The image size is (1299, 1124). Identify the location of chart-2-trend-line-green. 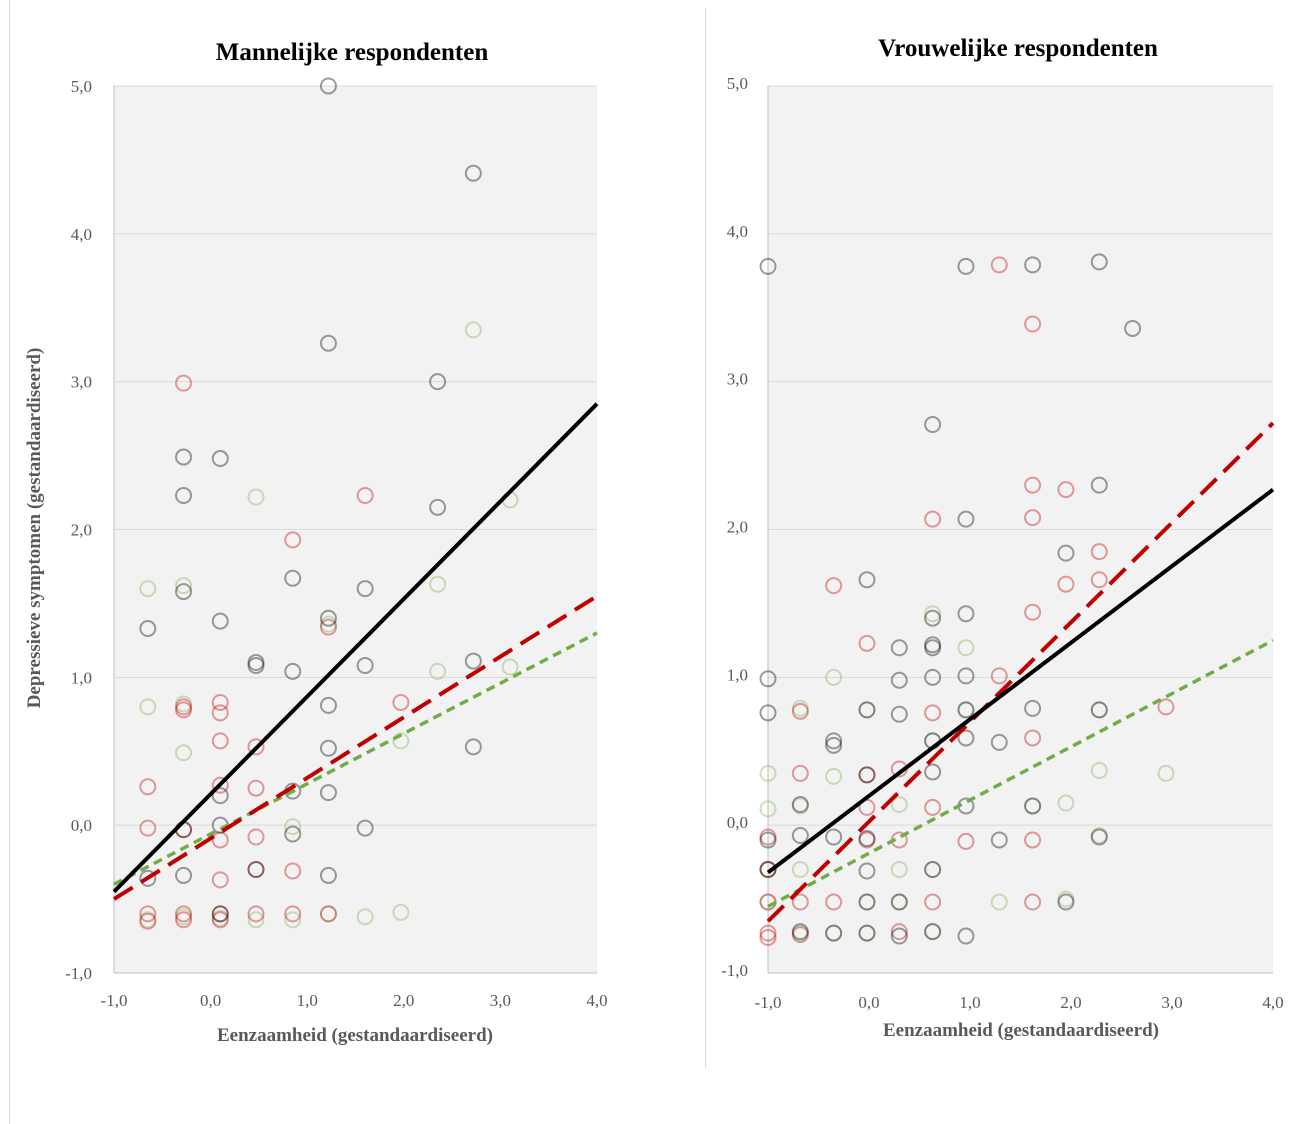
(1020, 773).